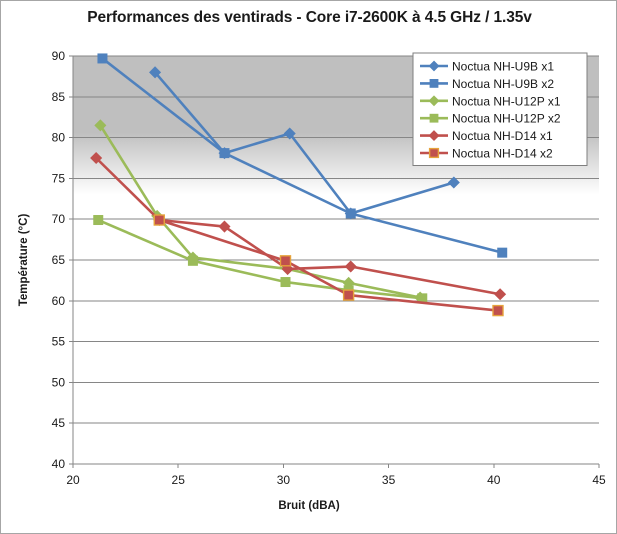 This screenshot has height=534, width=617. I want to click on legend-item-label: Noctua NH-D14 x2, so click(502, 154).